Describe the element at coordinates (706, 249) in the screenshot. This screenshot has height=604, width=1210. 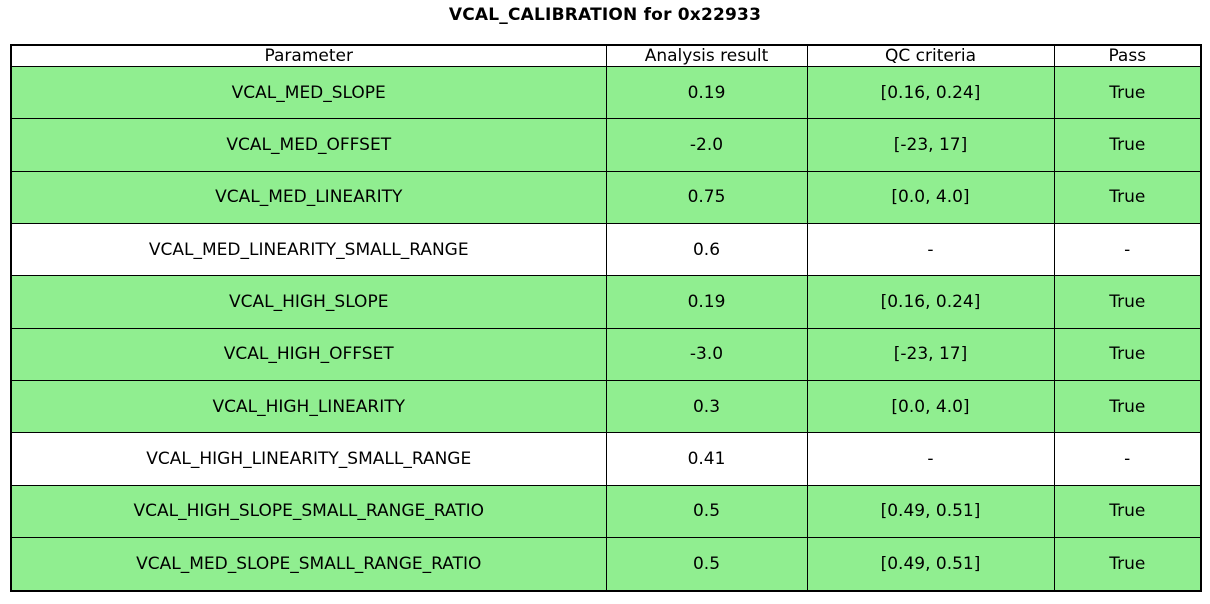
I see `cell-analysis-result: 0.6` at that location.